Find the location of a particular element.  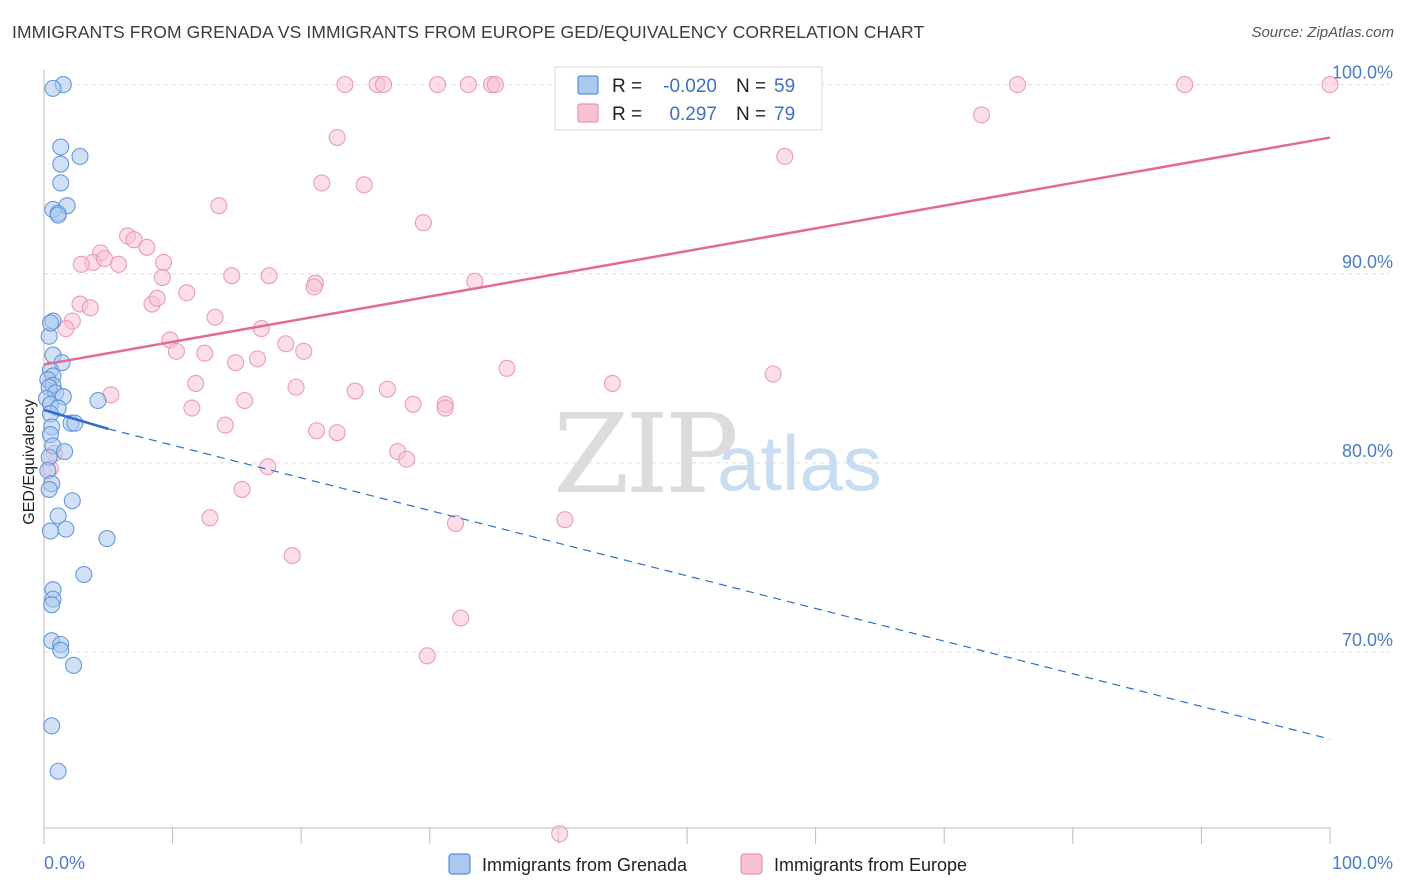

stats-box-frame is located at coordinates (688, 98).